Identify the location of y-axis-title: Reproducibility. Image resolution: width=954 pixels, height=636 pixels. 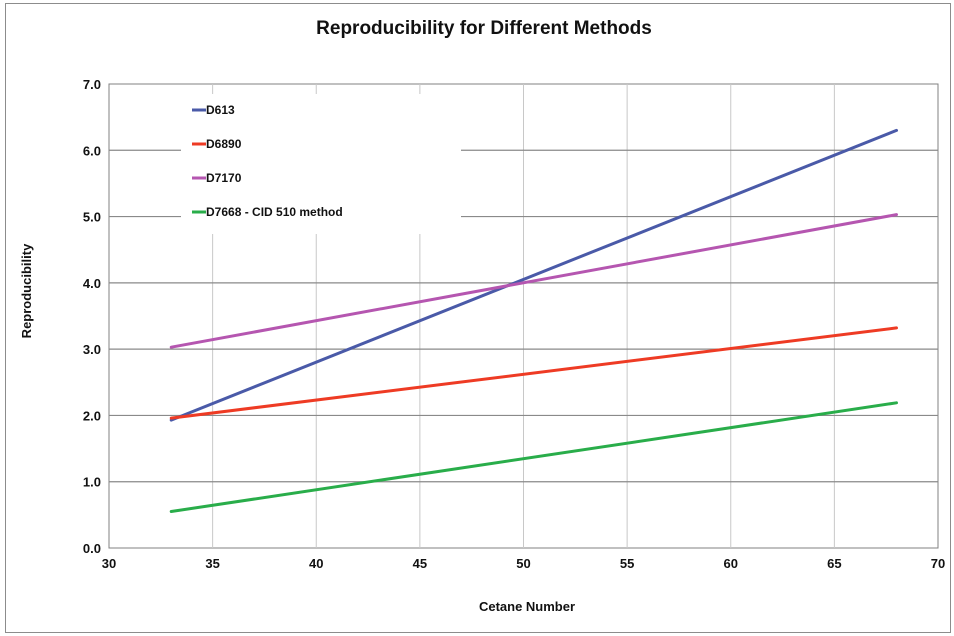
(26, 290).